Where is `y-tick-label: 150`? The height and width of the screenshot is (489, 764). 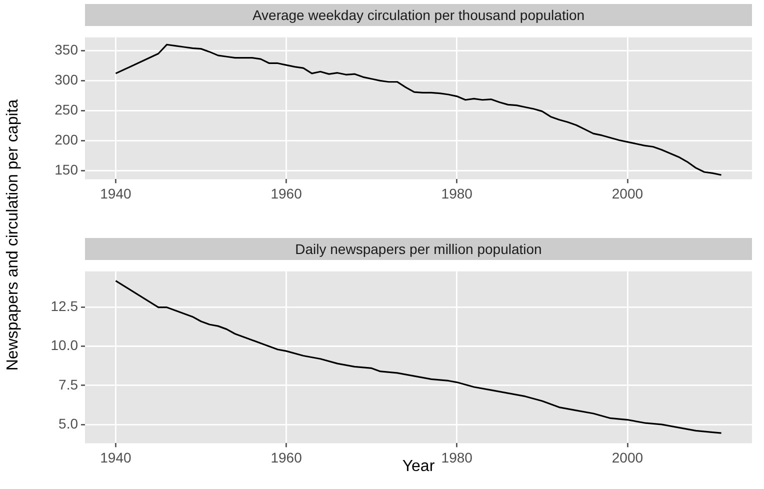 y-tick-label: 150 is located at coordinates (66, 170).